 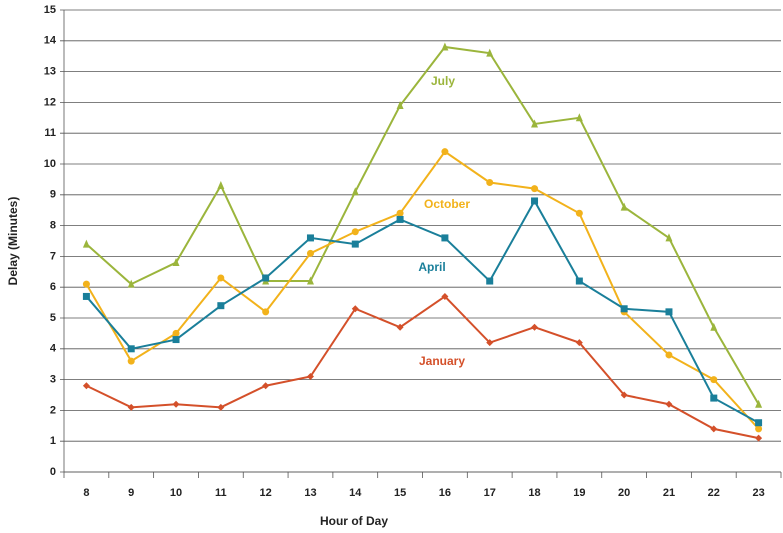 I want to click on y-tick-label: 13, so click(x=50, y=72).